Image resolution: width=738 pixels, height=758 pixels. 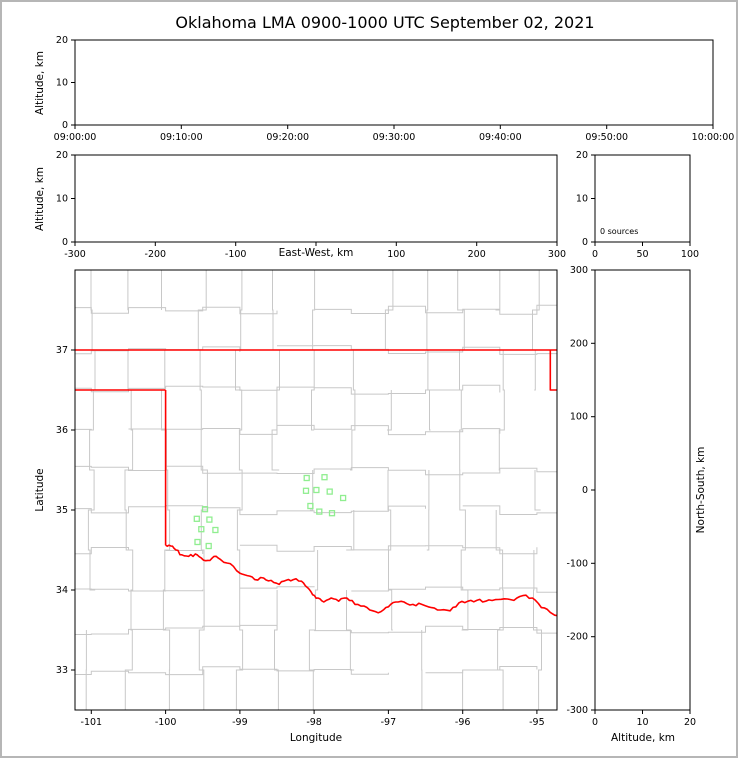 I want to click on latitude-tick-label: 33, so click(x=62, y=670).